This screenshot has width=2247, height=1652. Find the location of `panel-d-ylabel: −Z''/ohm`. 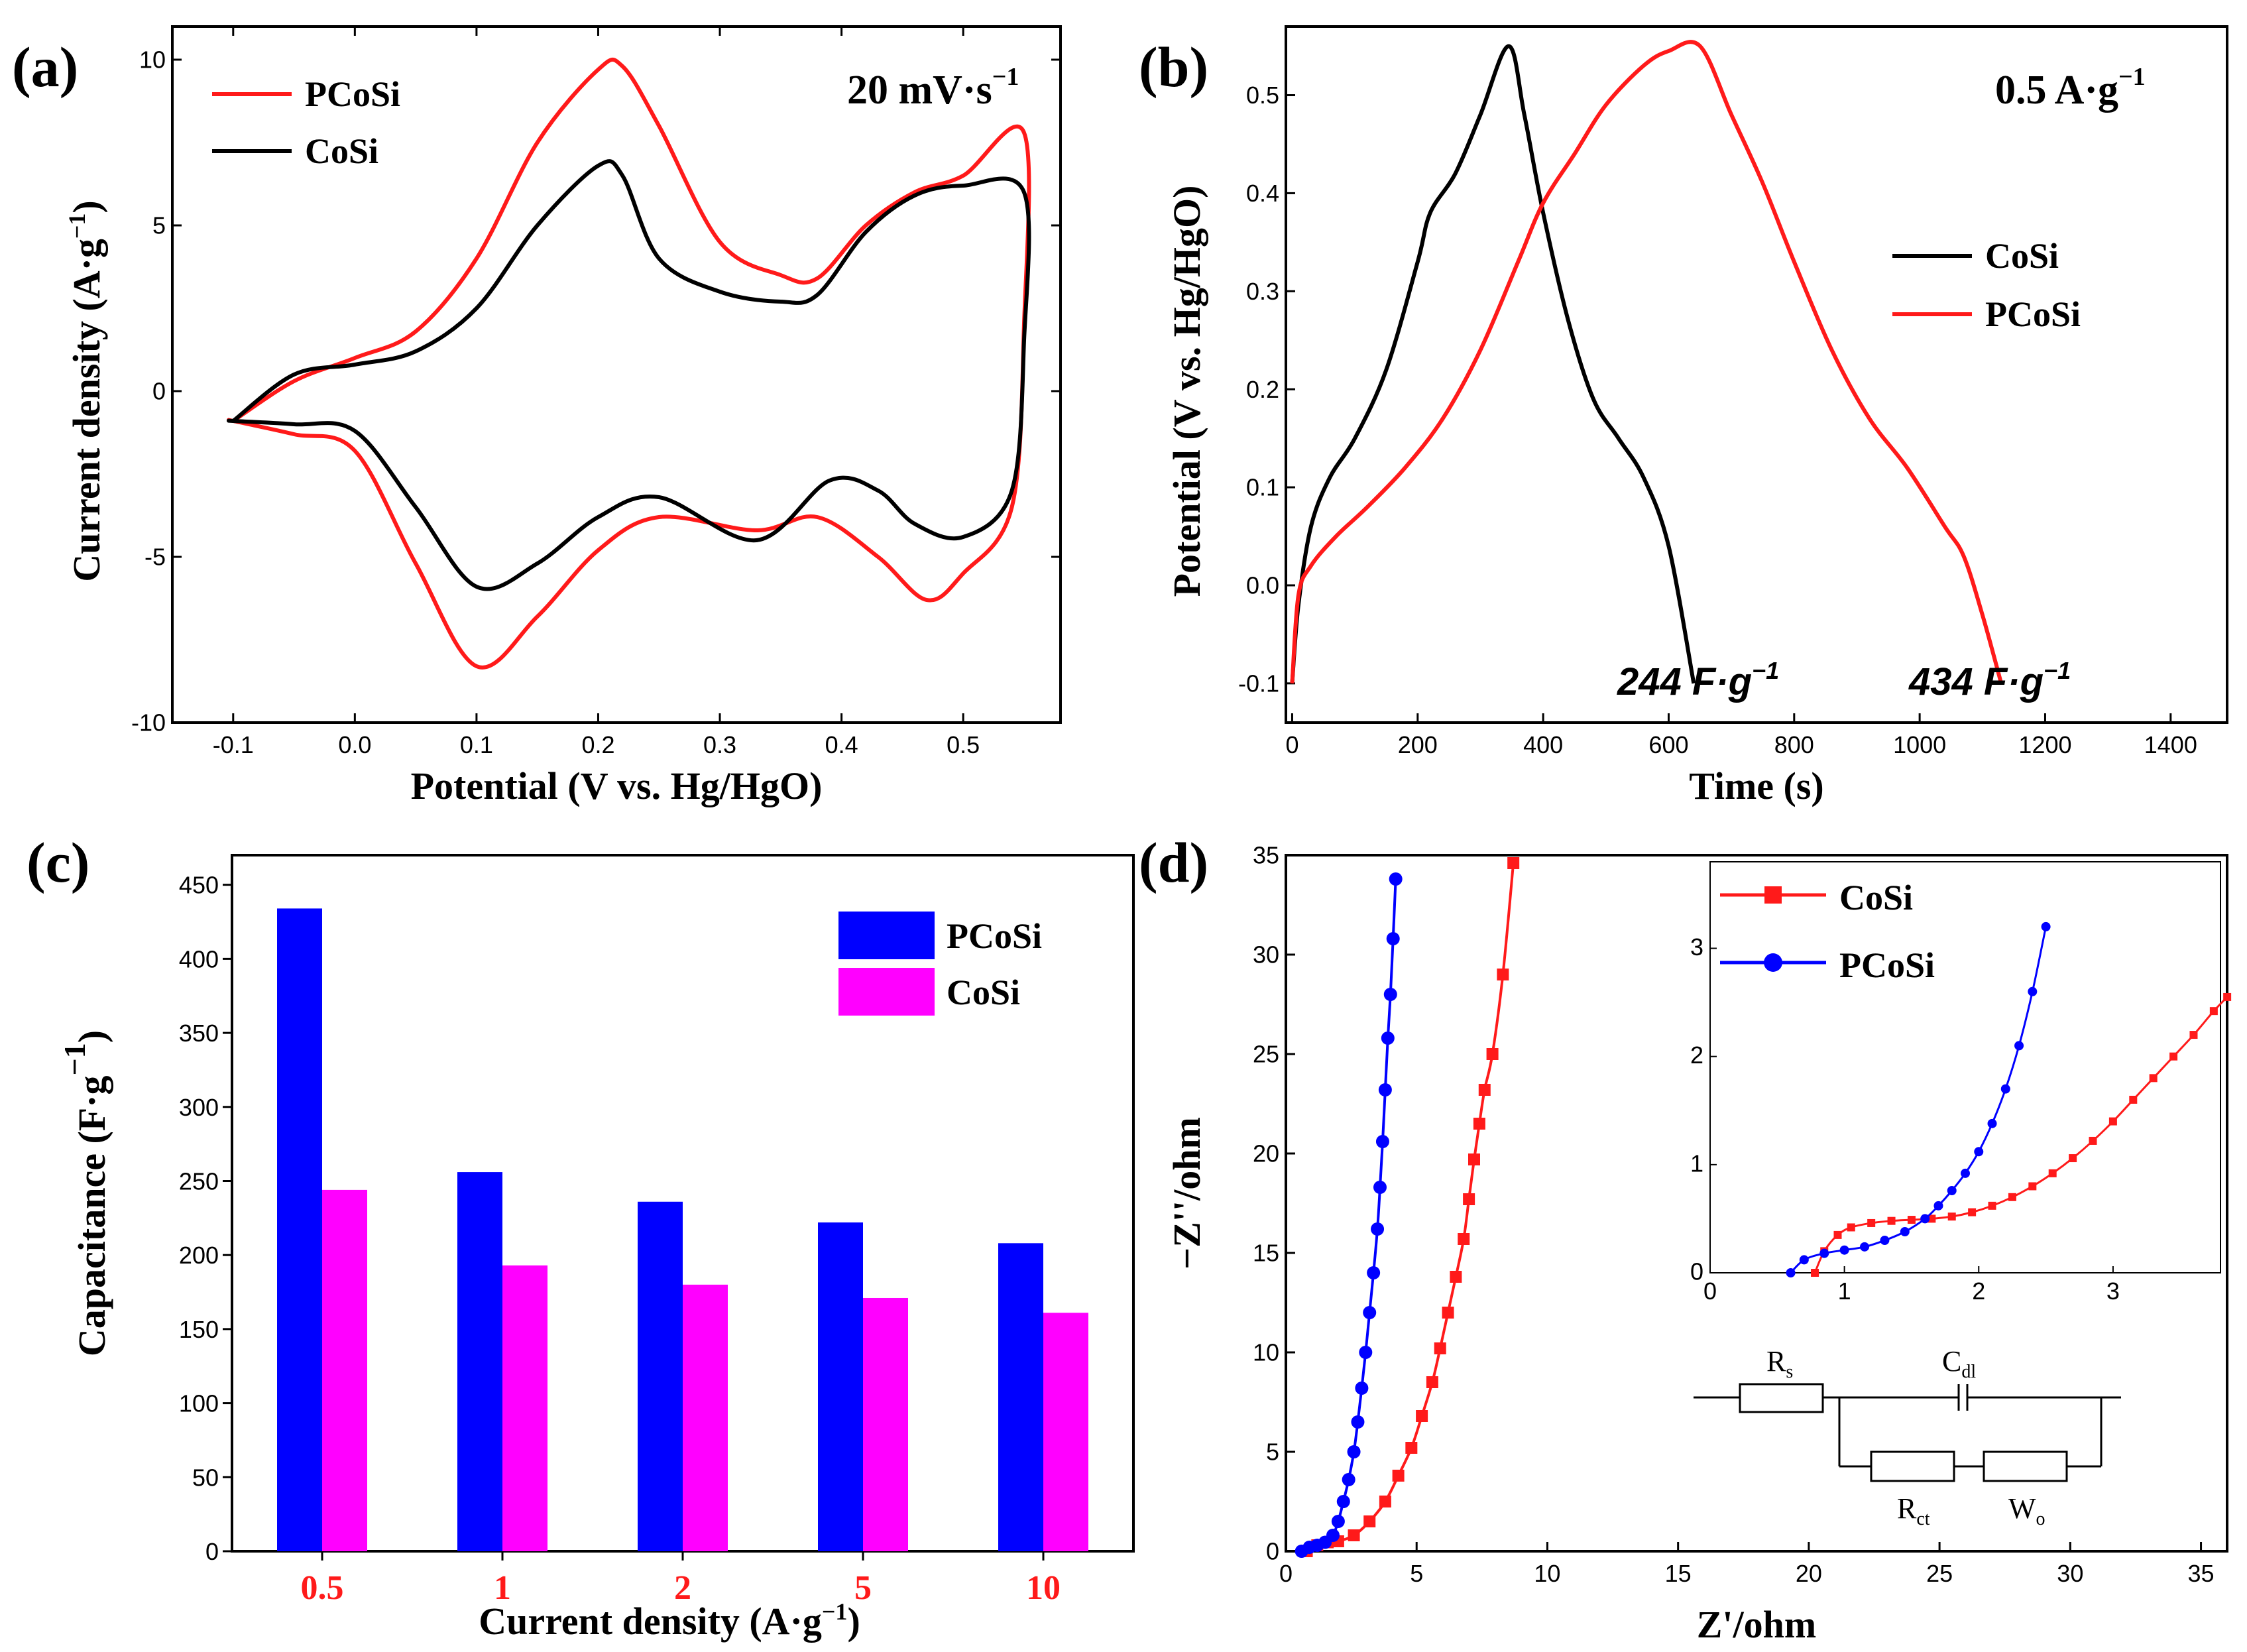

panel-d-ylabel: −Z''/ohm is located at coordinates (1187, 1193).